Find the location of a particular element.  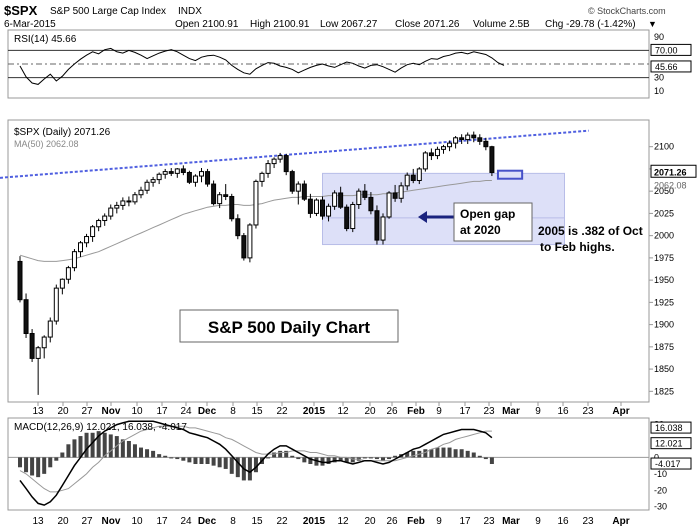

gap-box is located at coordinates (510, 174).